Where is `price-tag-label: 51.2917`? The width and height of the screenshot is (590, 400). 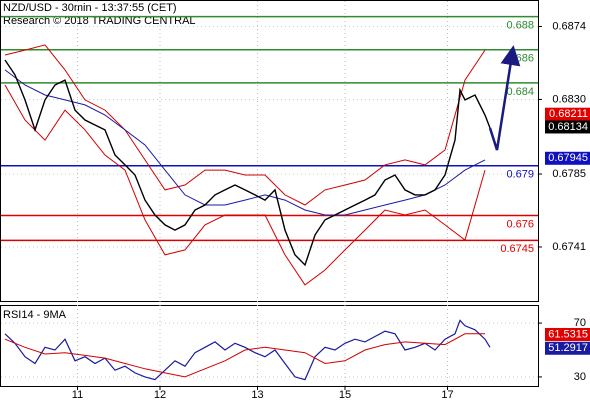 price-tag-label: 51.2917 is located at coordinates (568, 348).